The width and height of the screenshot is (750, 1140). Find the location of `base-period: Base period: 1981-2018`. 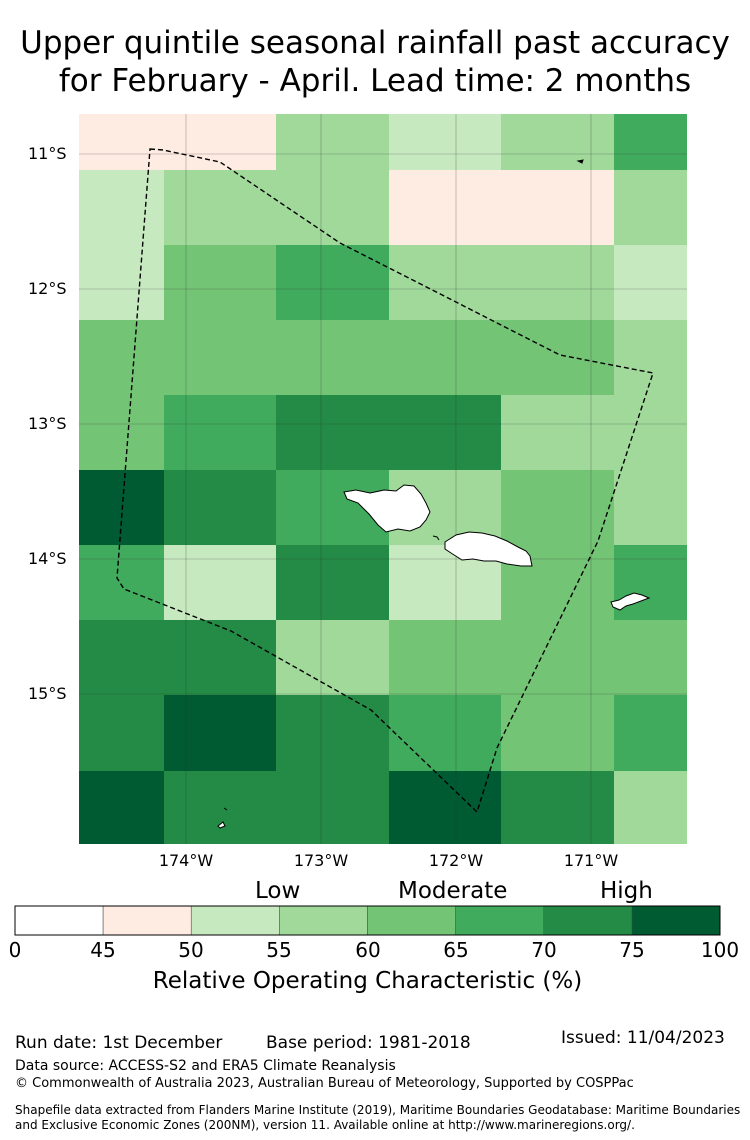

base-period: Base period: 1981-2018 is located at coordinates (368, 1043).